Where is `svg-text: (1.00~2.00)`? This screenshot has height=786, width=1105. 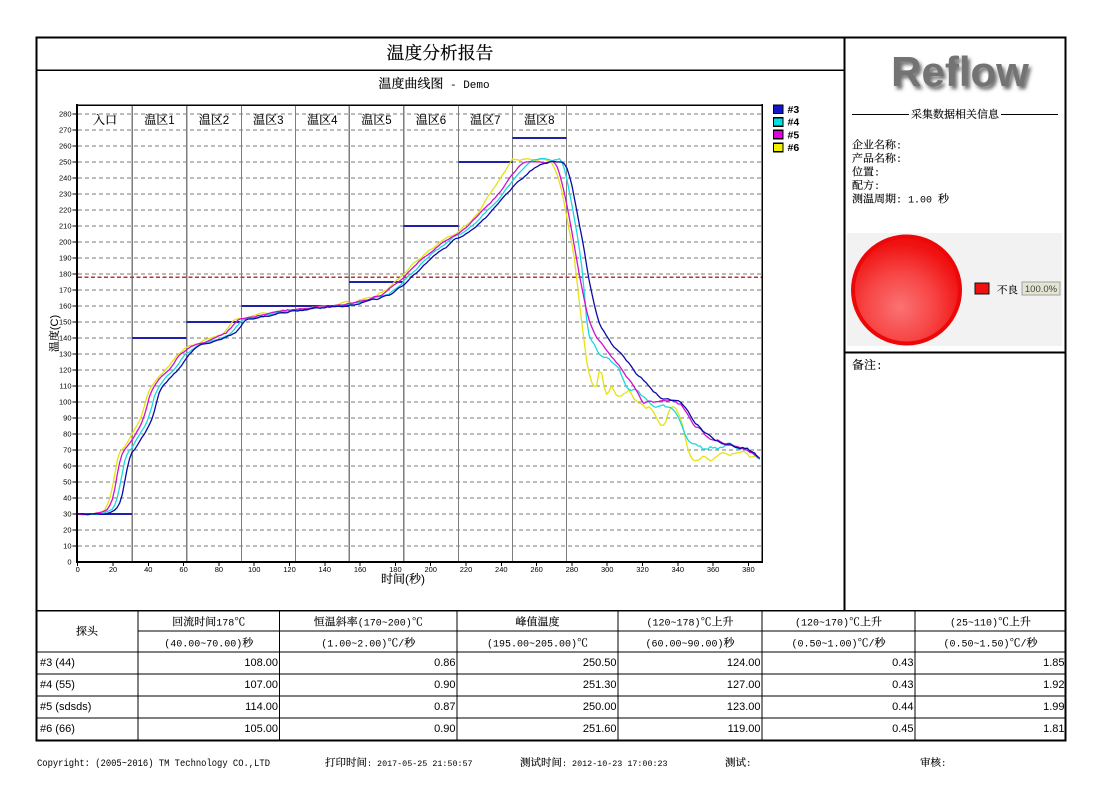 svg-text: (1.00~2.00) is located at coordinates (354, 645).